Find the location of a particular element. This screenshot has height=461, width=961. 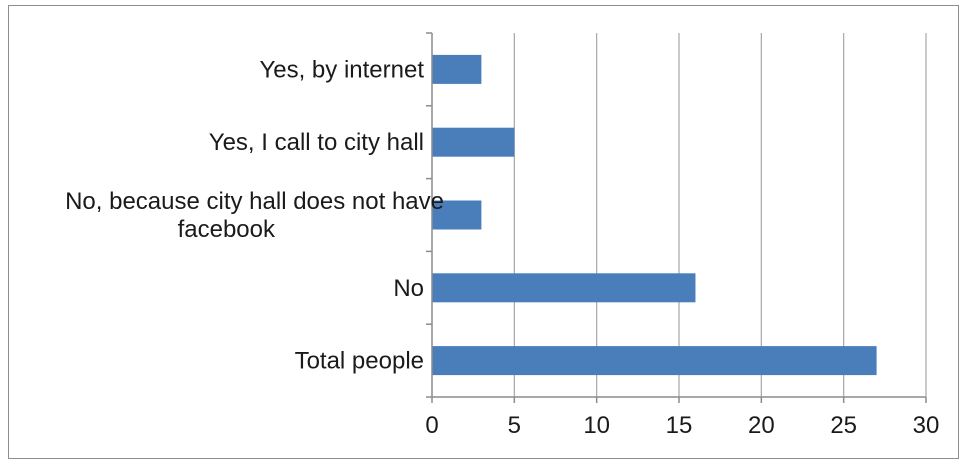

x-tick-label: 20 is located at coordinates (761, 425).